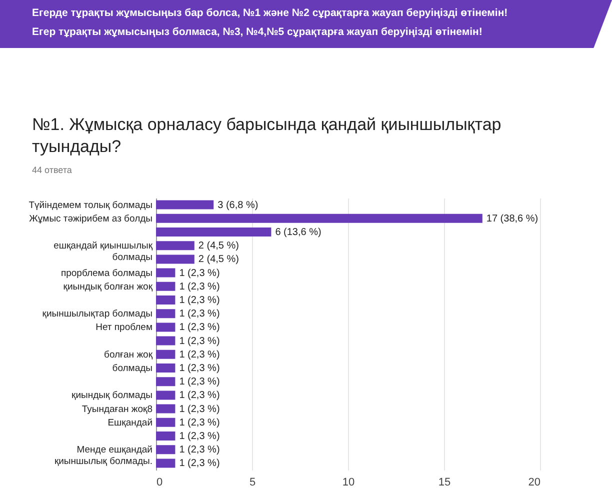  I want to click on y-tick-label: Туындаған жоқ8, so click(117, 409).